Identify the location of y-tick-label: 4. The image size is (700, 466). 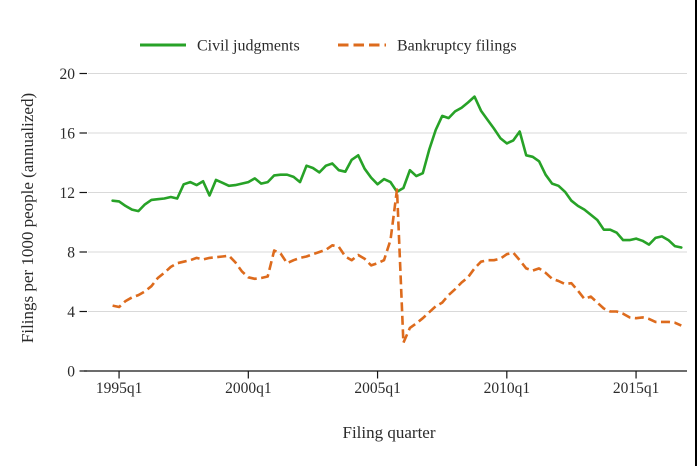
(71, 312).